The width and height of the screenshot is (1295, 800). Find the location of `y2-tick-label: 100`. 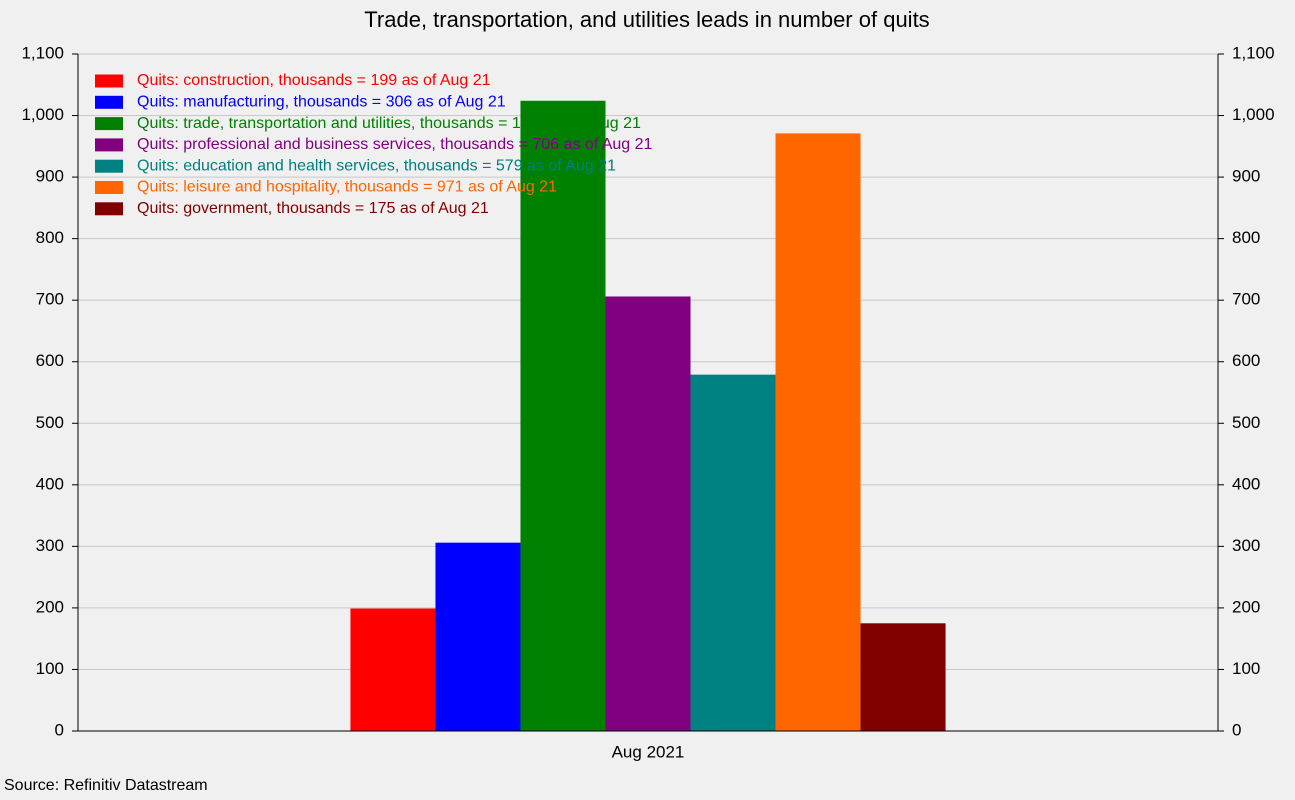

y2-tick-label: 100 is located at coordinates (1246, 668).